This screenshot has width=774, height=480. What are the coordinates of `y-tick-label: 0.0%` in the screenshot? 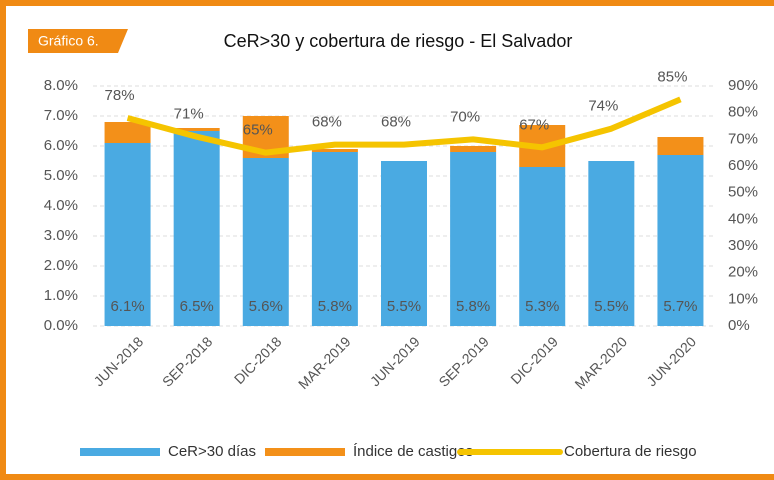 It's located at (61, 325).